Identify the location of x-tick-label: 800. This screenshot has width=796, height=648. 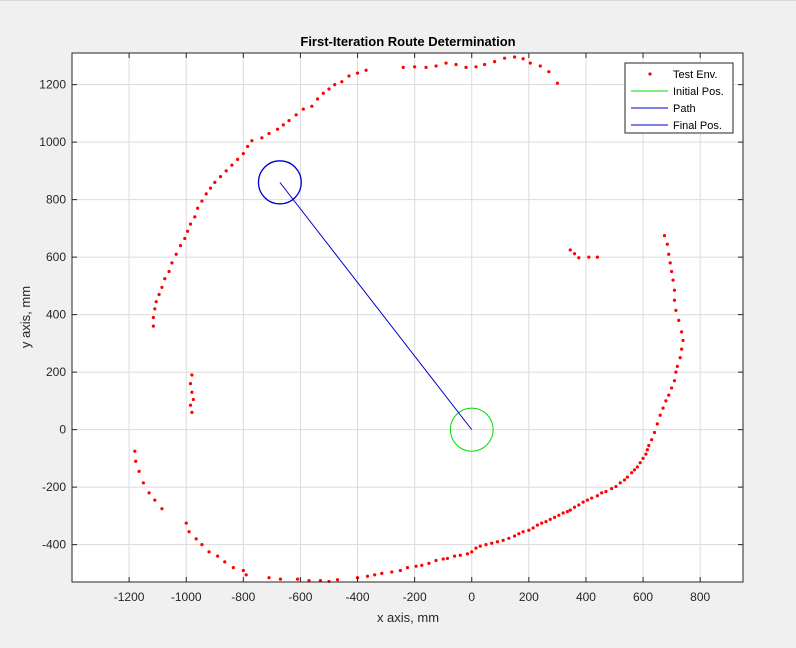
(700, 597).